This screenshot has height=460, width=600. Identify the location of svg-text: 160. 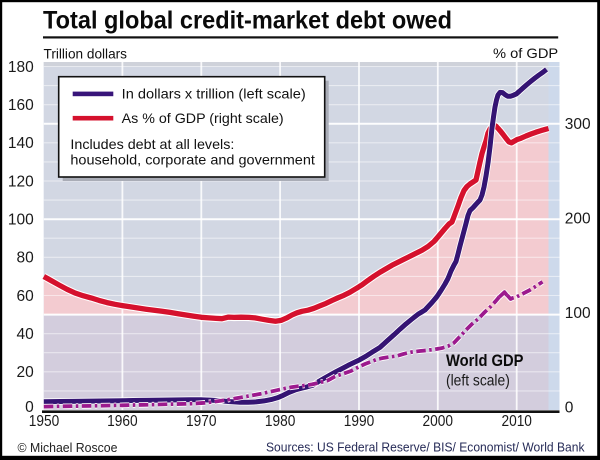
(21, 105).